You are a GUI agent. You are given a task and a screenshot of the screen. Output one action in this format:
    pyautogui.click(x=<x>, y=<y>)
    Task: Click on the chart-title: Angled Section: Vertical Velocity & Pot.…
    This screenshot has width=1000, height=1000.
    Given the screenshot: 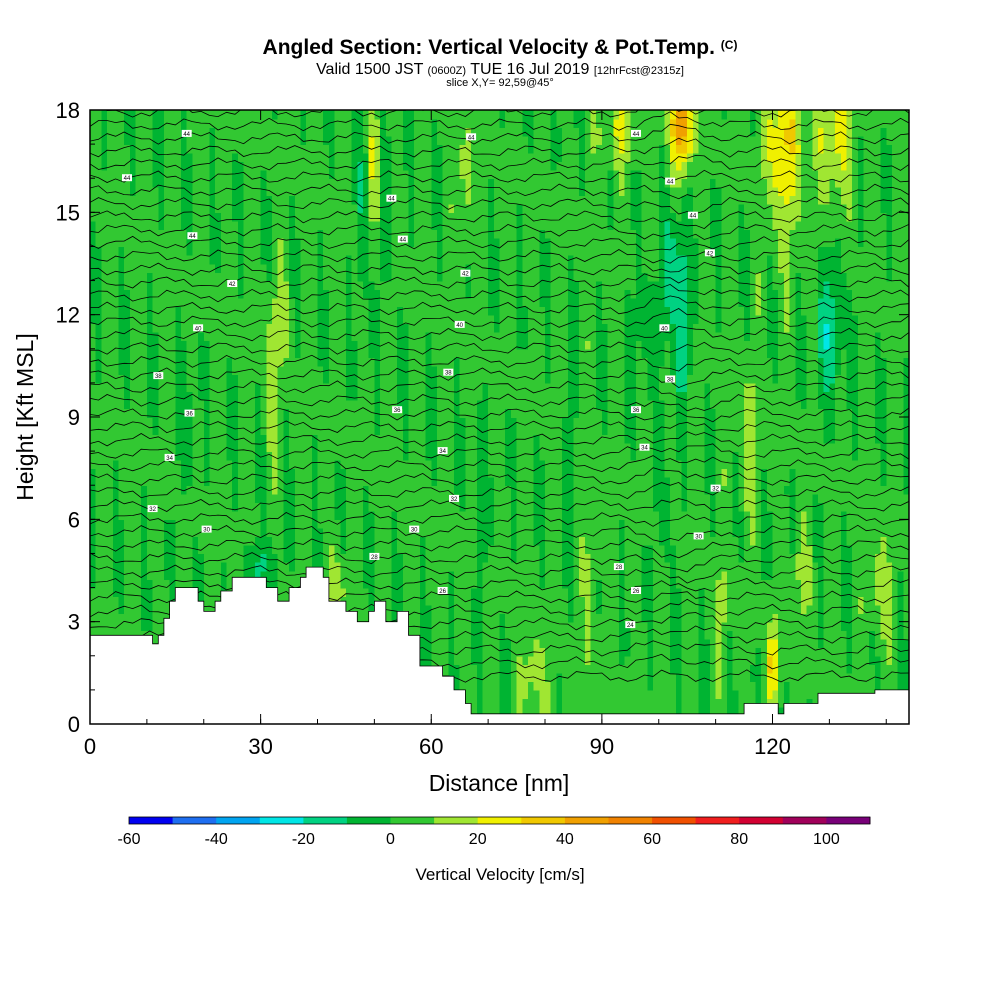 What is the action you would take?
    pyautogui.click(x=500, y=48)
    